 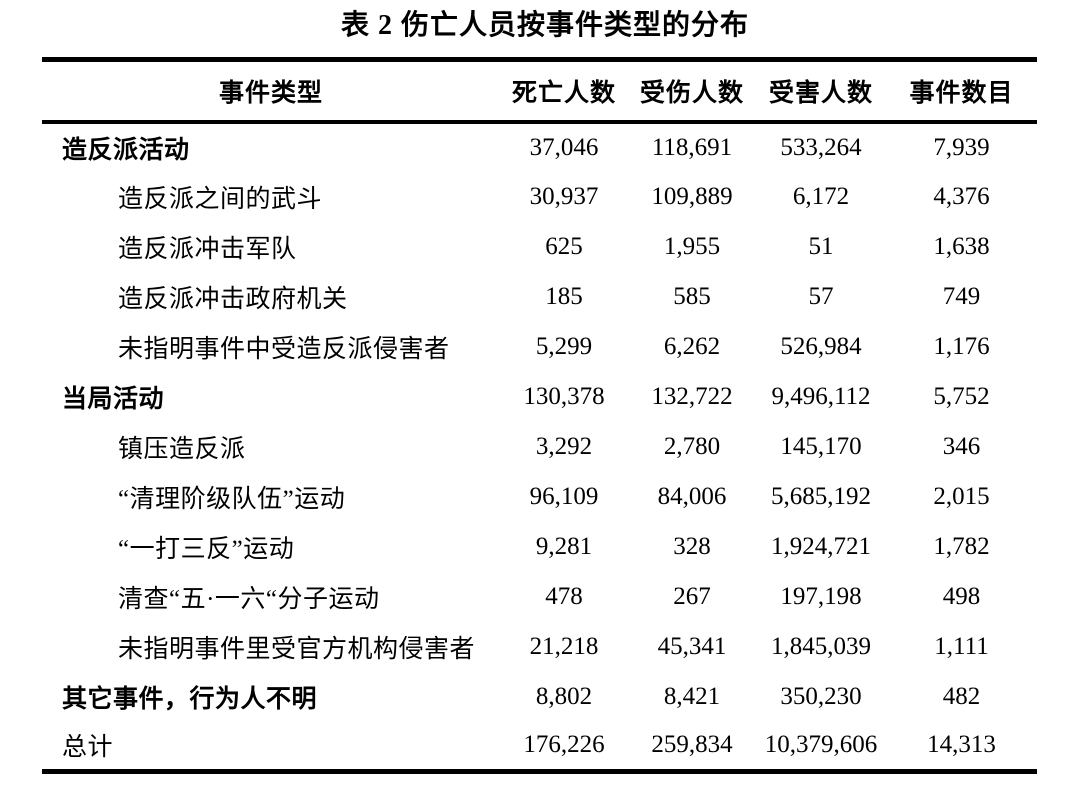 What do you see at coordinates (564, 296) in the screenshot?
I see `row-value: 185` at bounding box center [564, 296].